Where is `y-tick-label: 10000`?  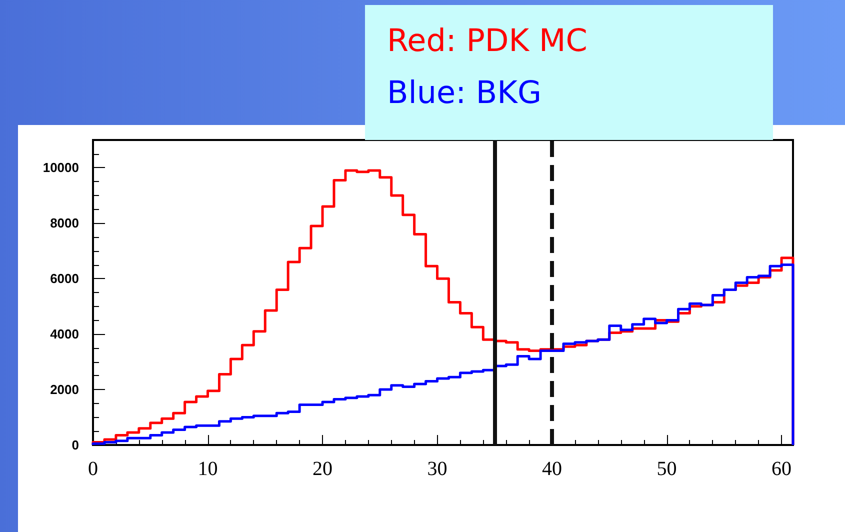
y-tick-label: 10000 is located at coordinates (60, 168).